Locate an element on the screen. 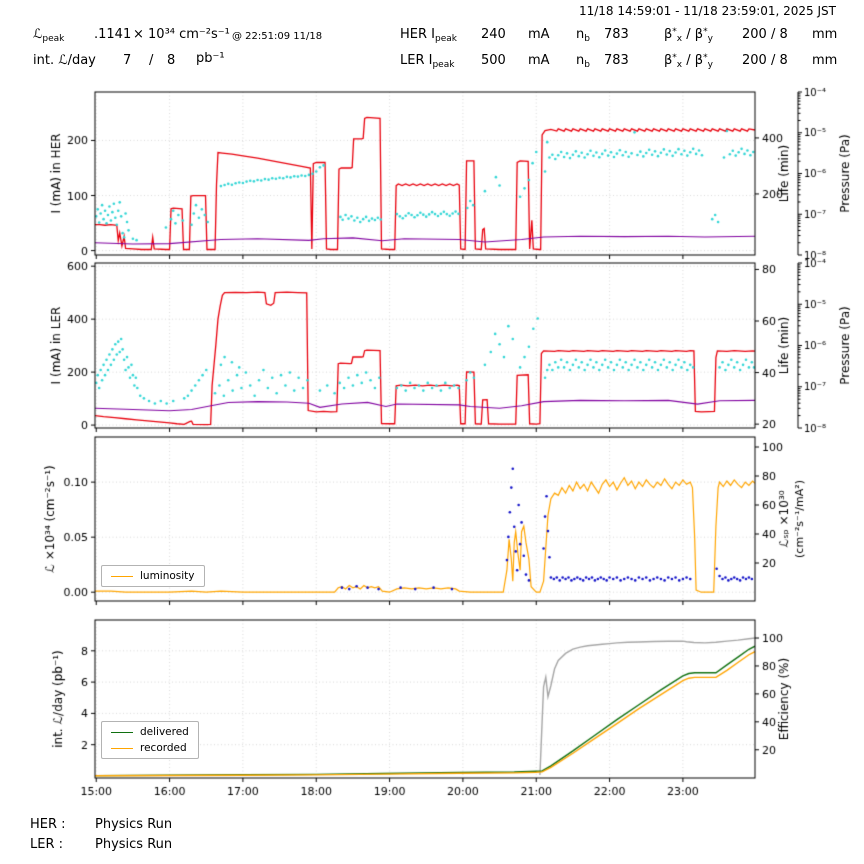 Image resolution: width=864 pixels, height=864 pixels. her-beta-value: 200 / 8 is located at coordinates (765, 34).